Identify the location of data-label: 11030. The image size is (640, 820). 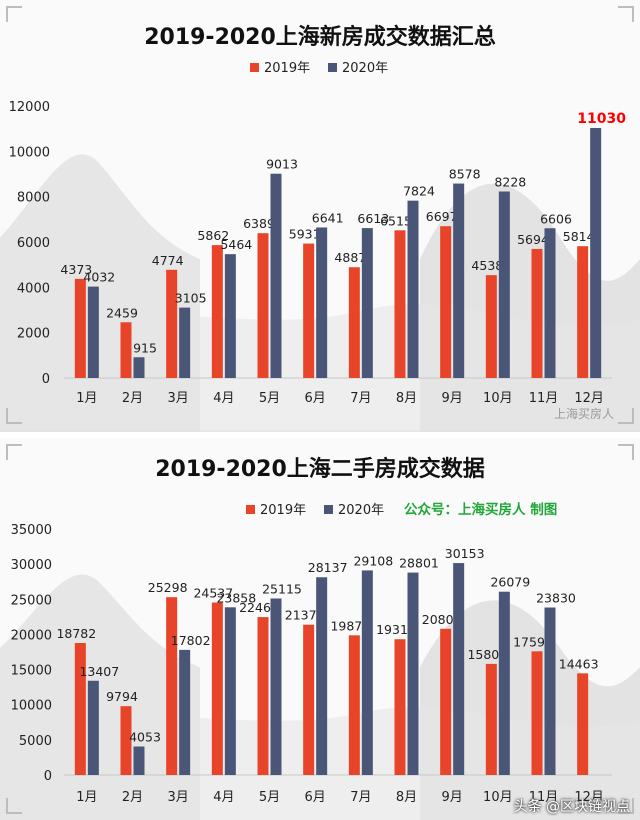
(601, 119).